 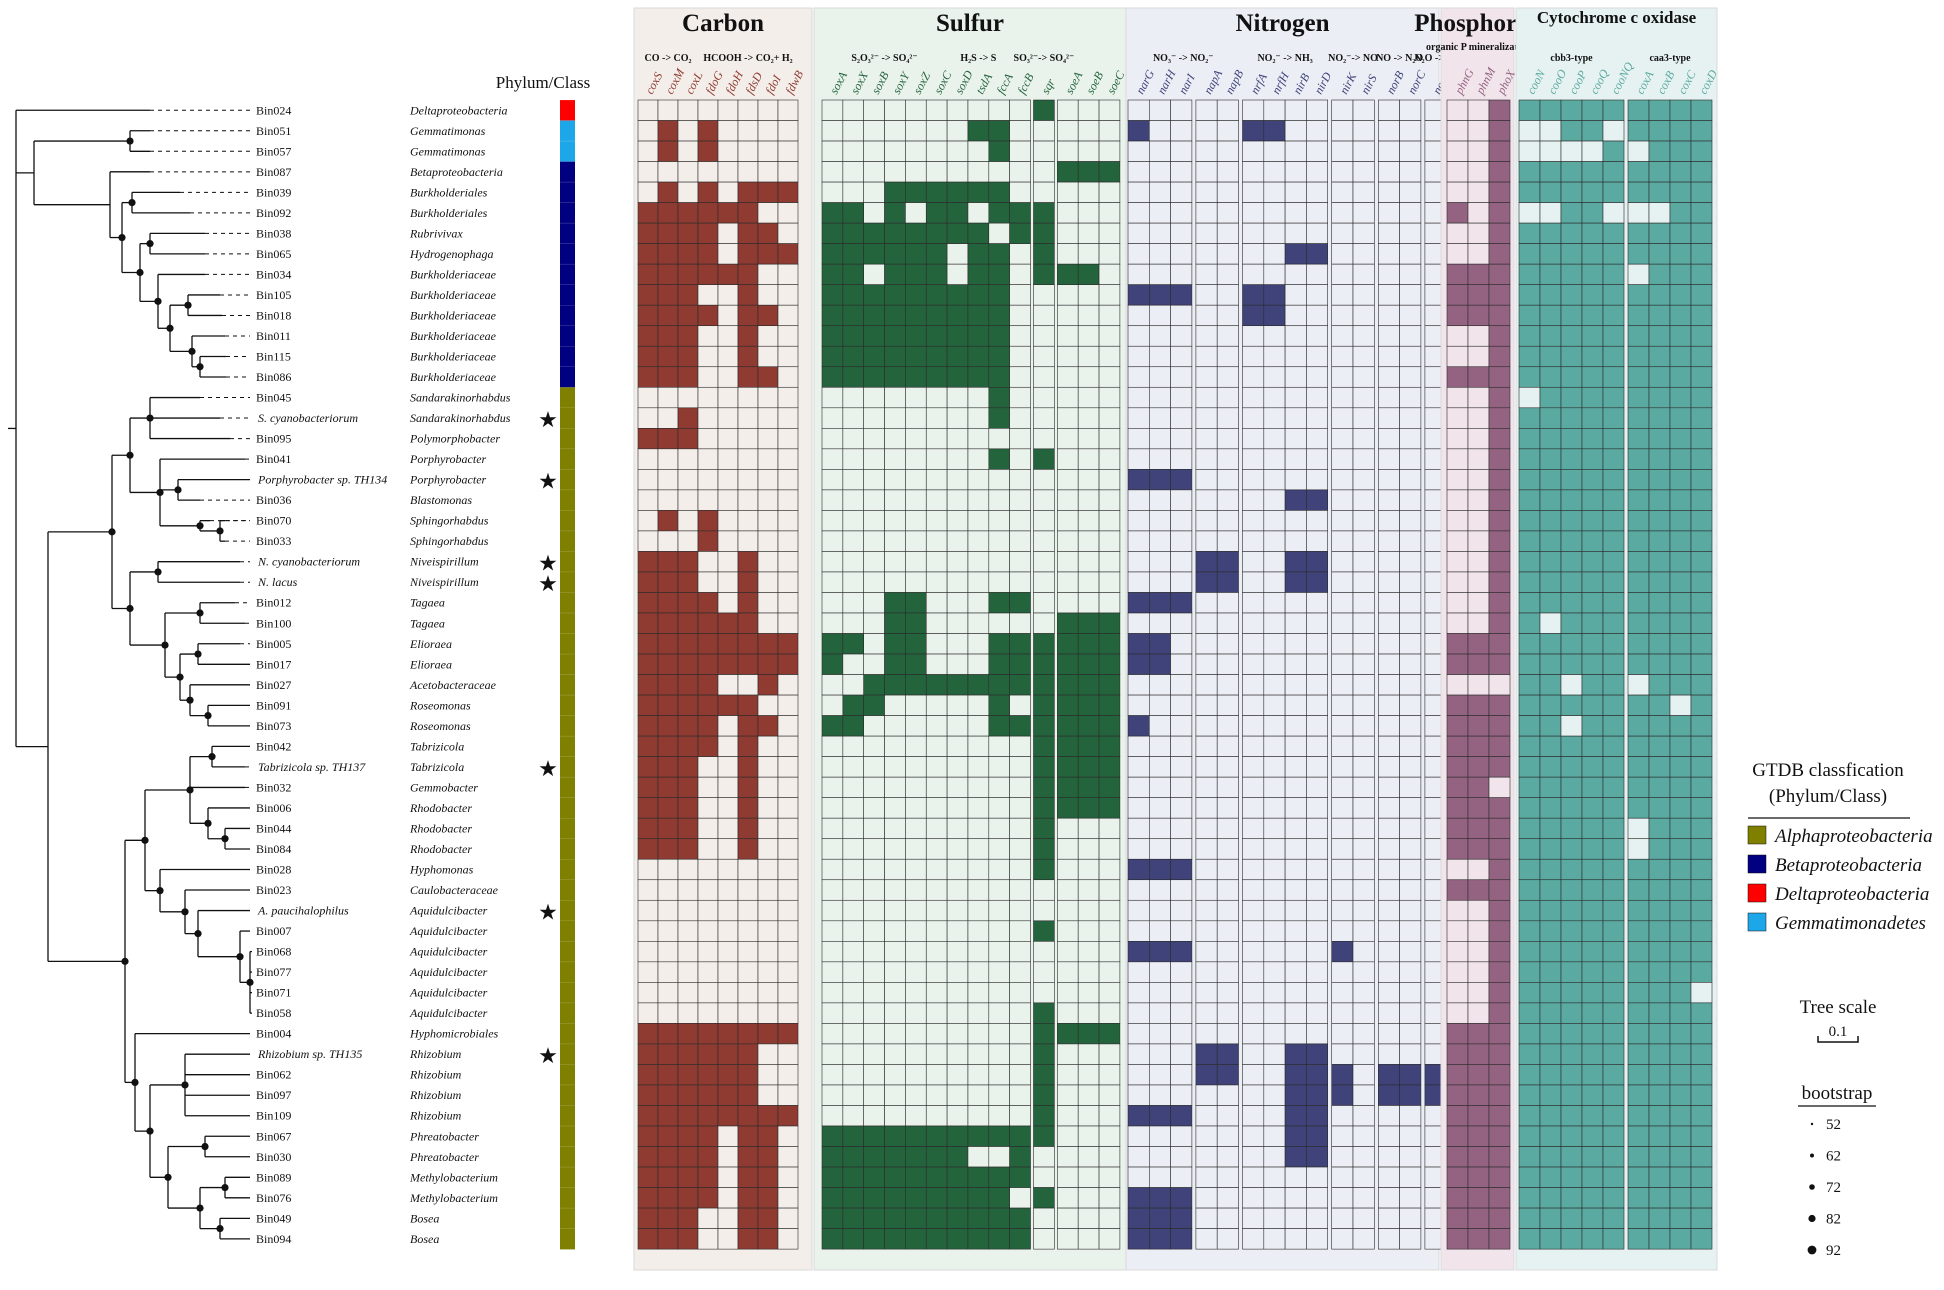 What do you see at coordinates (312, 767) in the screenshot?
I see `leaf-label: Tabrizicola sp. TH137` at bounding box center [312, 767].